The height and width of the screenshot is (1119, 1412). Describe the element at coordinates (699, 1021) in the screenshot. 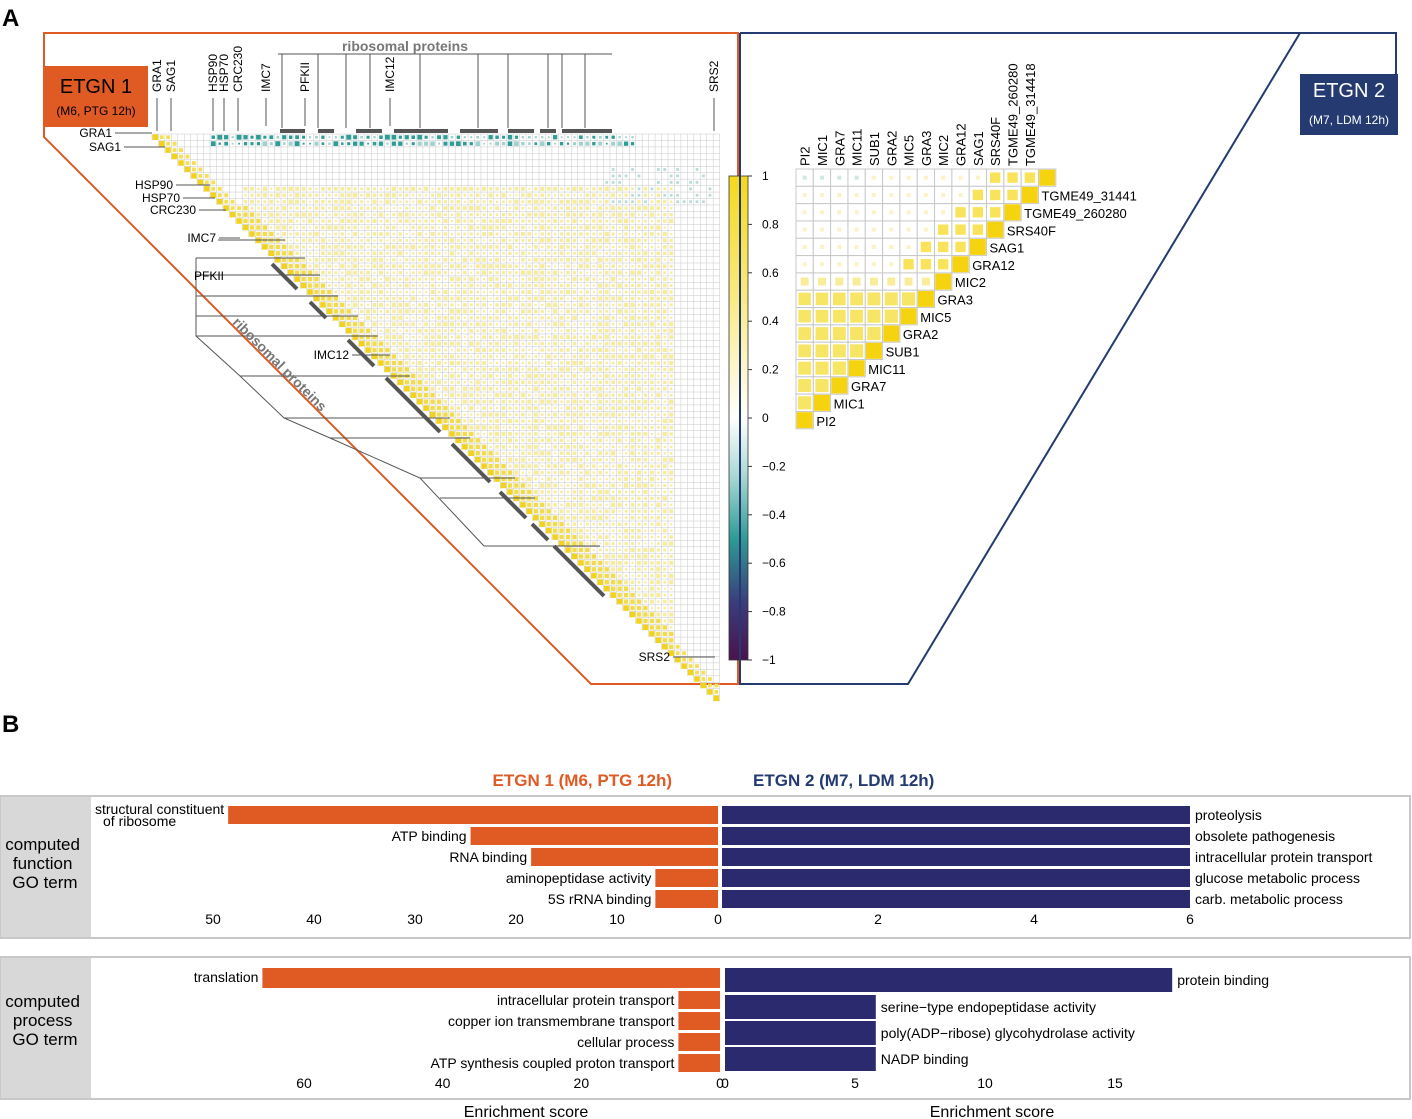

I see `bar-etgn1` at that location.